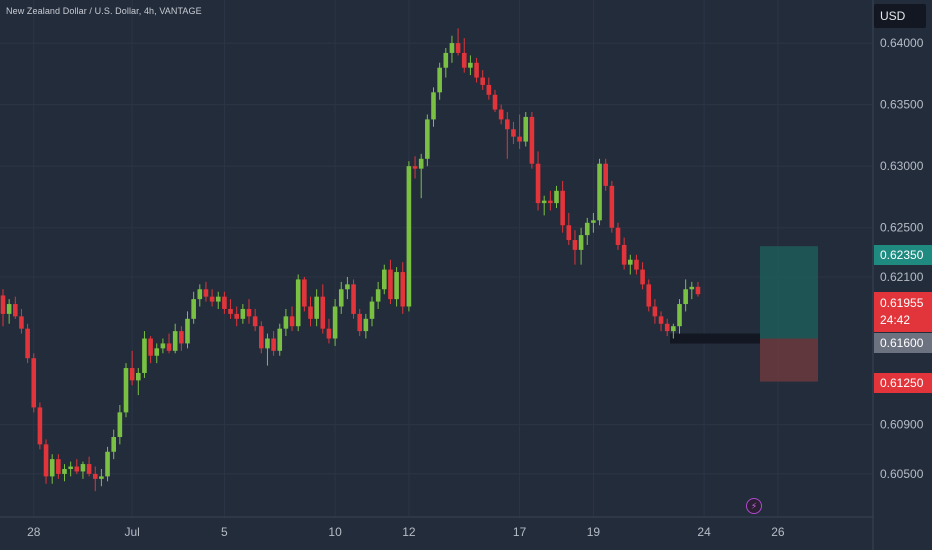 Image resolution: width=932 pixels, height=550 pixels. I want to click on time-tick-label: 24, so click(704, 532).